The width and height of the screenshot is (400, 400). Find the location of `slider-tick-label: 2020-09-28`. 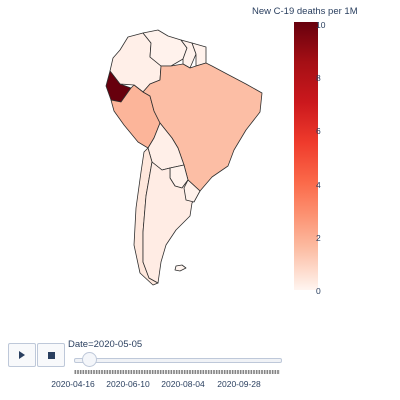

slider-tick-label: 2020-09-28 is located at coordinates (239, 384).